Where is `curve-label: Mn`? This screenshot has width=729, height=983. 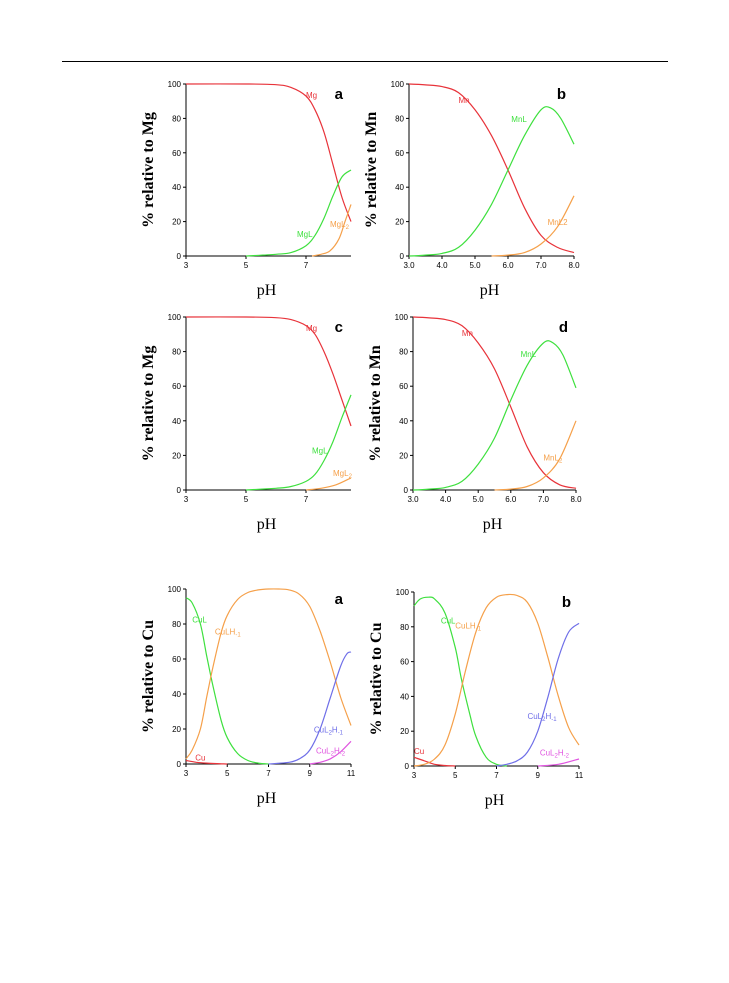
curve-label: Mn is located at coordinates (464, 100).